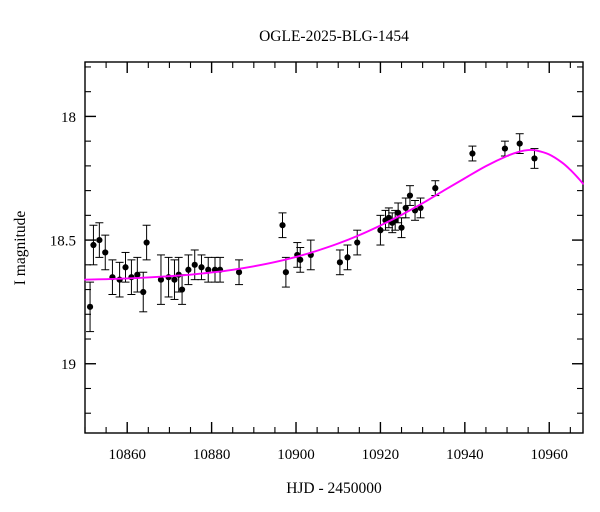 The height and width of the screenshot is (512, 600). I want to click on y-tick-label: 18.5, so click(63, 242).